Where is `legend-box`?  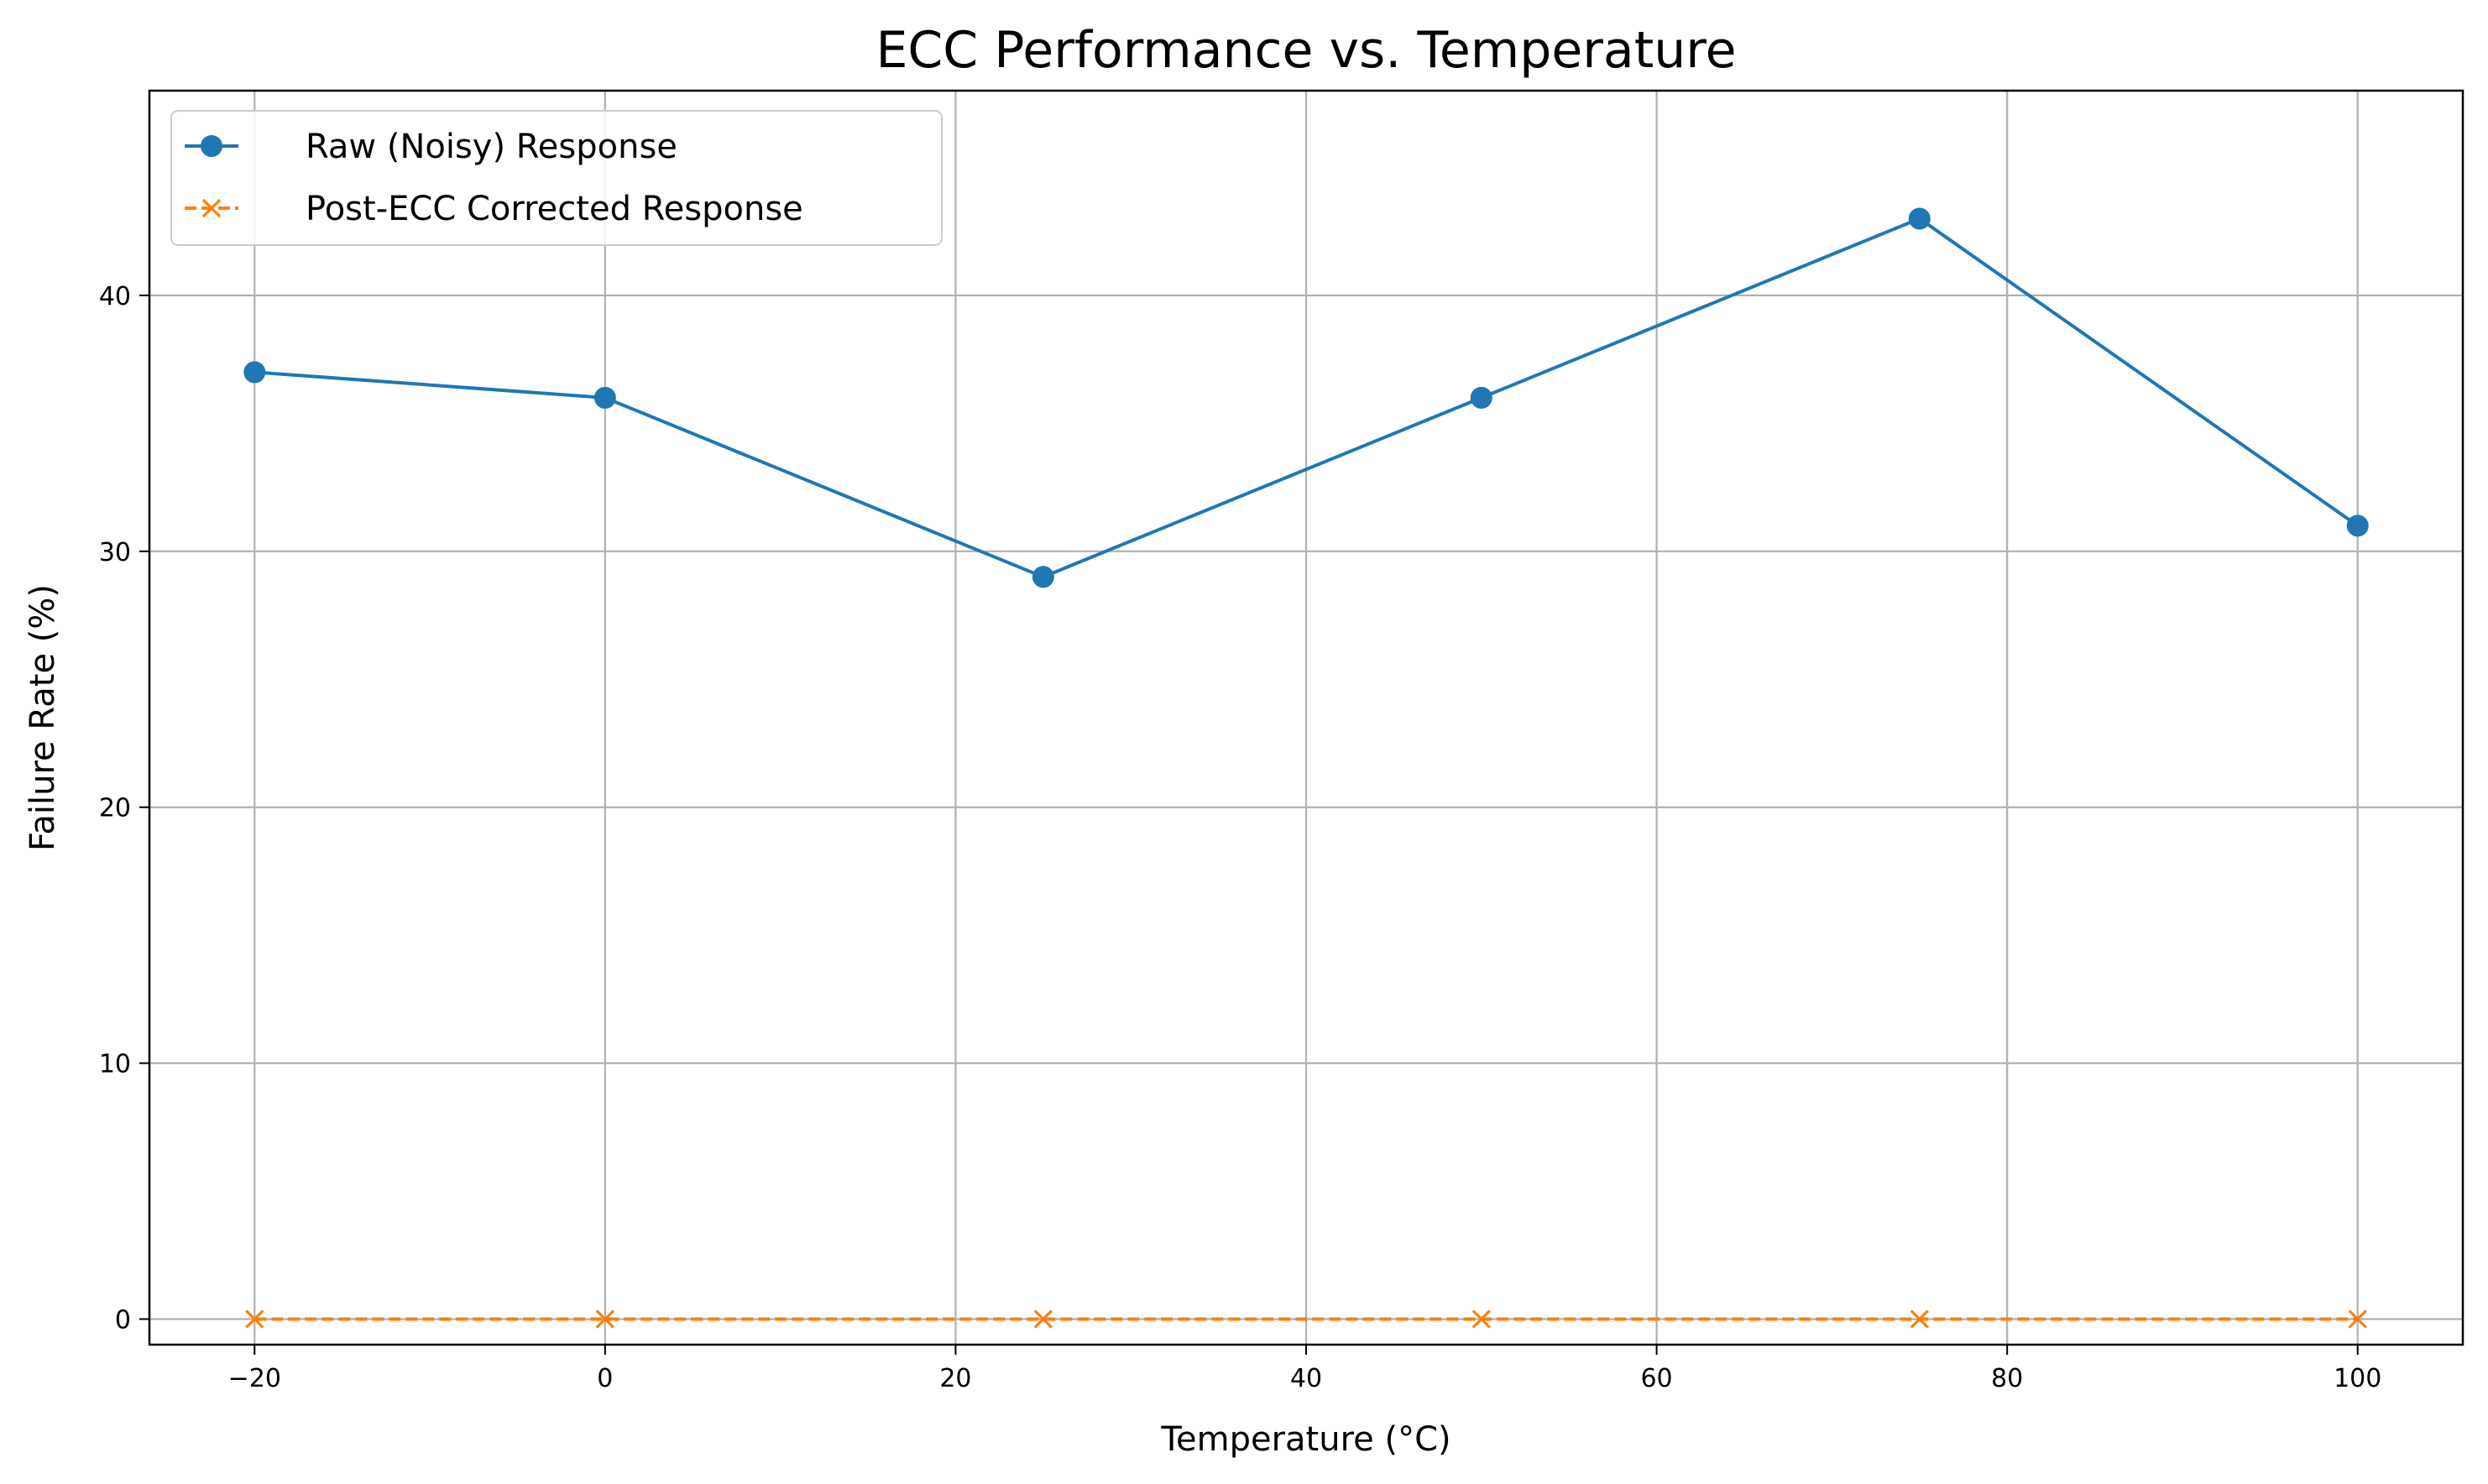 legend-box is located at coordinates (556, 178).